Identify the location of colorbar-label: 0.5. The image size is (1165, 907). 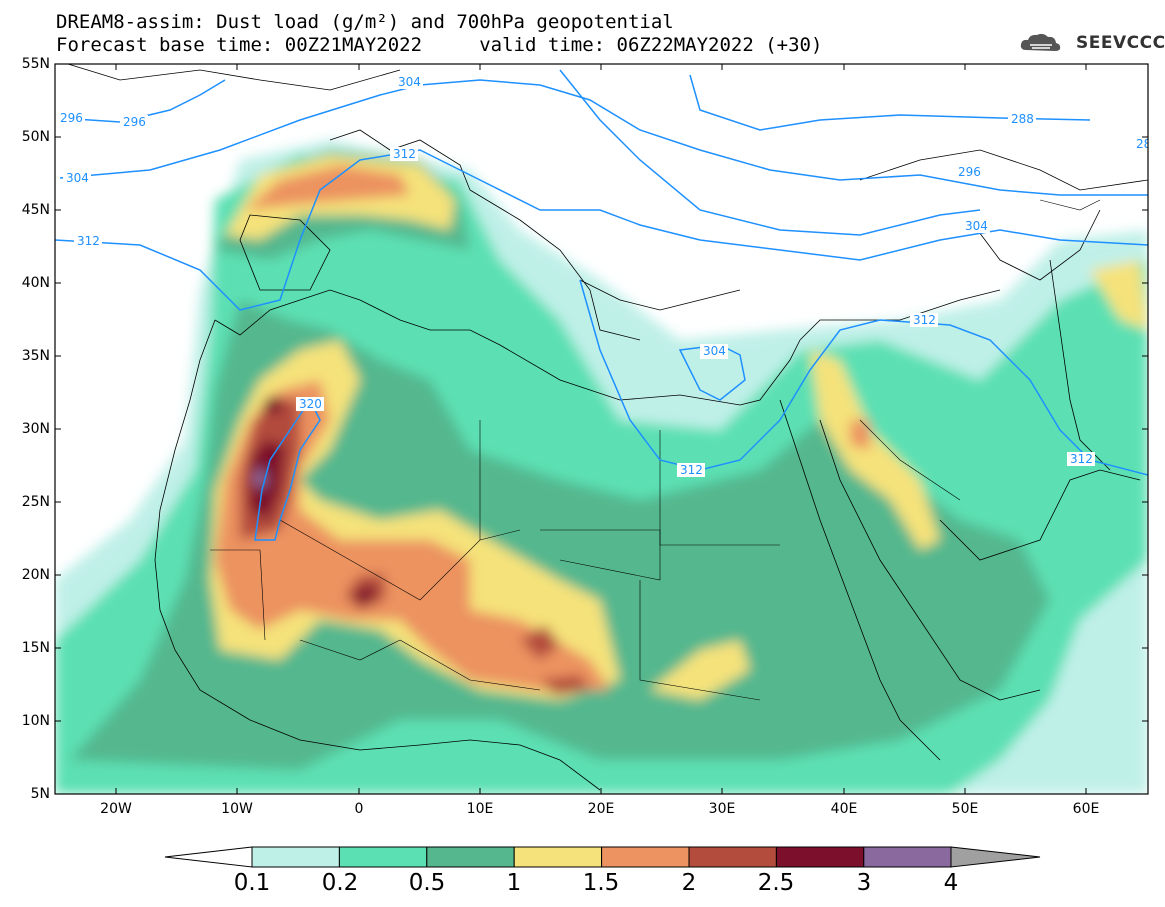
(427, 883).